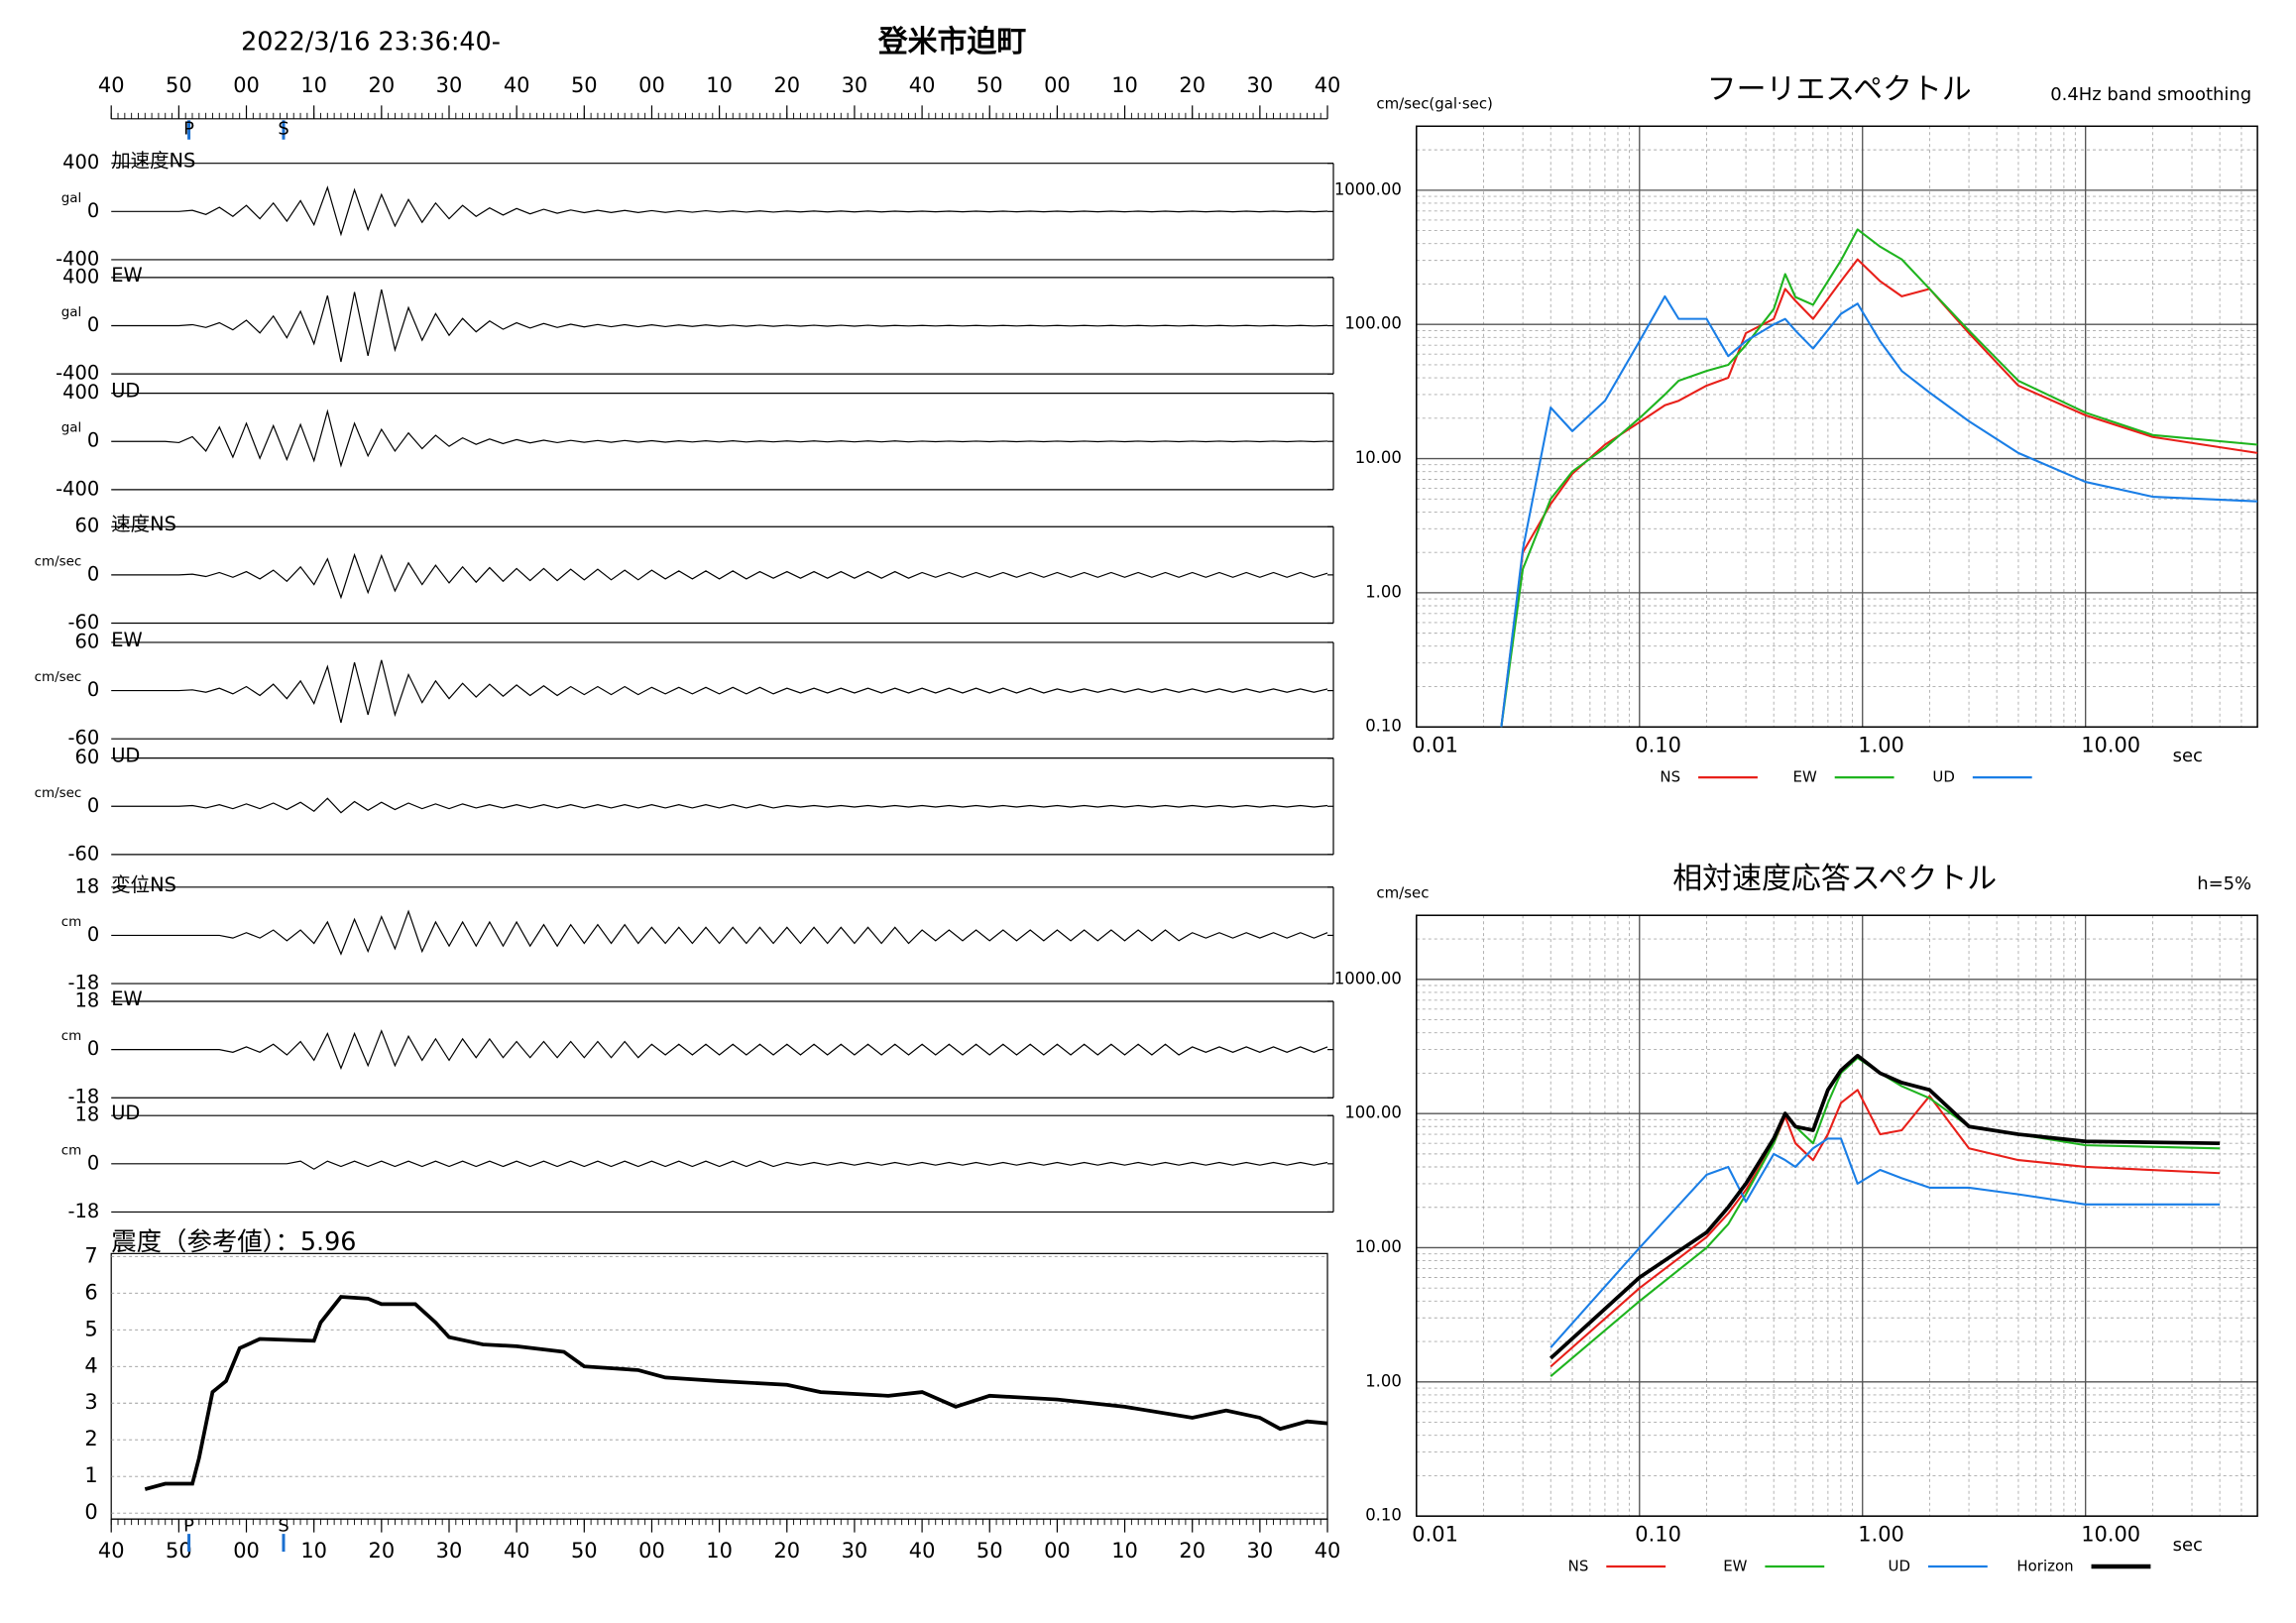  I want to click on y-tick-label: 18, so click(87, 885).